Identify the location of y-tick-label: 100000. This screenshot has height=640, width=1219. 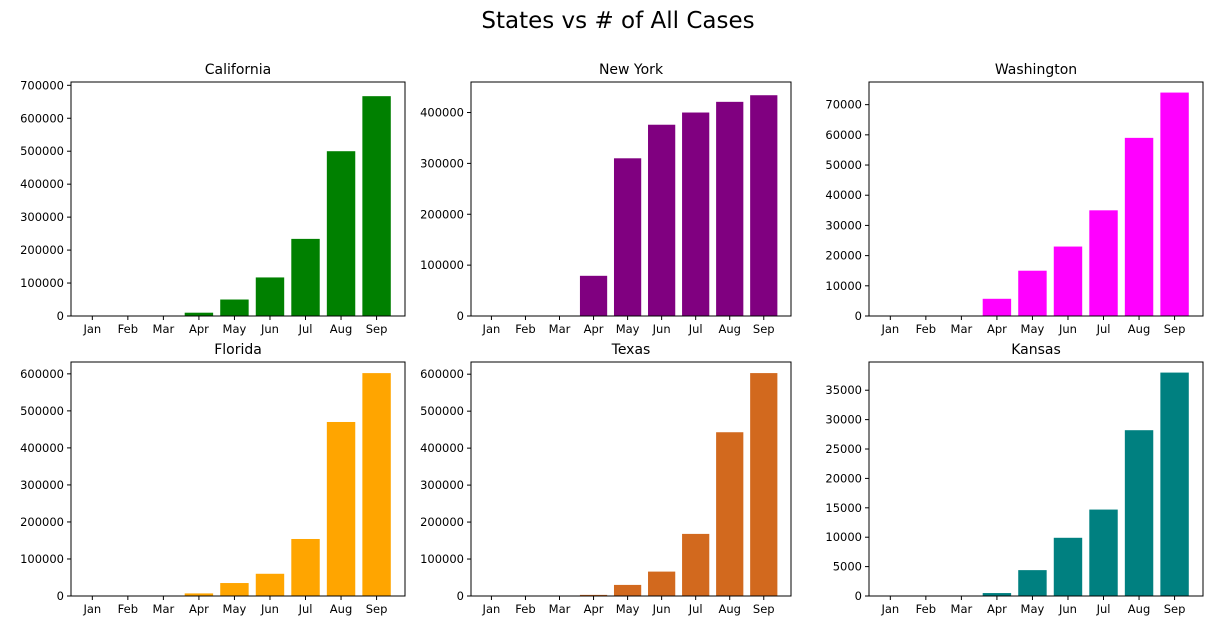
(442, 559).